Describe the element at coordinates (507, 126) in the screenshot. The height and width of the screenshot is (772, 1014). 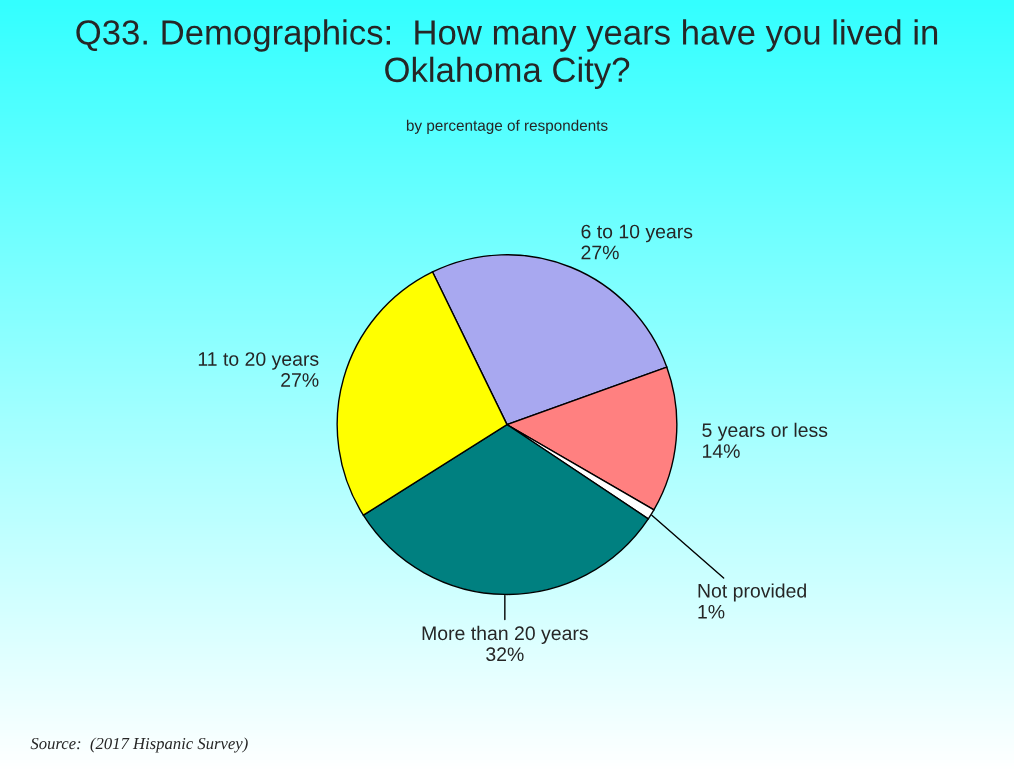
I see `chart-subtitle: by percentage of respondents` at that location.